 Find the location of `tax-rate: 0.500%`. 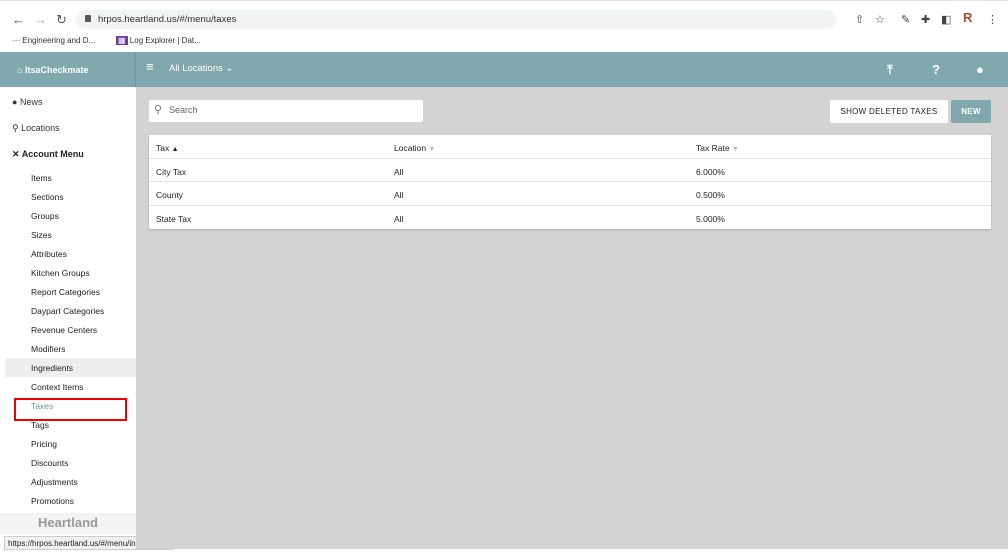

tax-rate: 0.500% is located at coordinates (710, 195).